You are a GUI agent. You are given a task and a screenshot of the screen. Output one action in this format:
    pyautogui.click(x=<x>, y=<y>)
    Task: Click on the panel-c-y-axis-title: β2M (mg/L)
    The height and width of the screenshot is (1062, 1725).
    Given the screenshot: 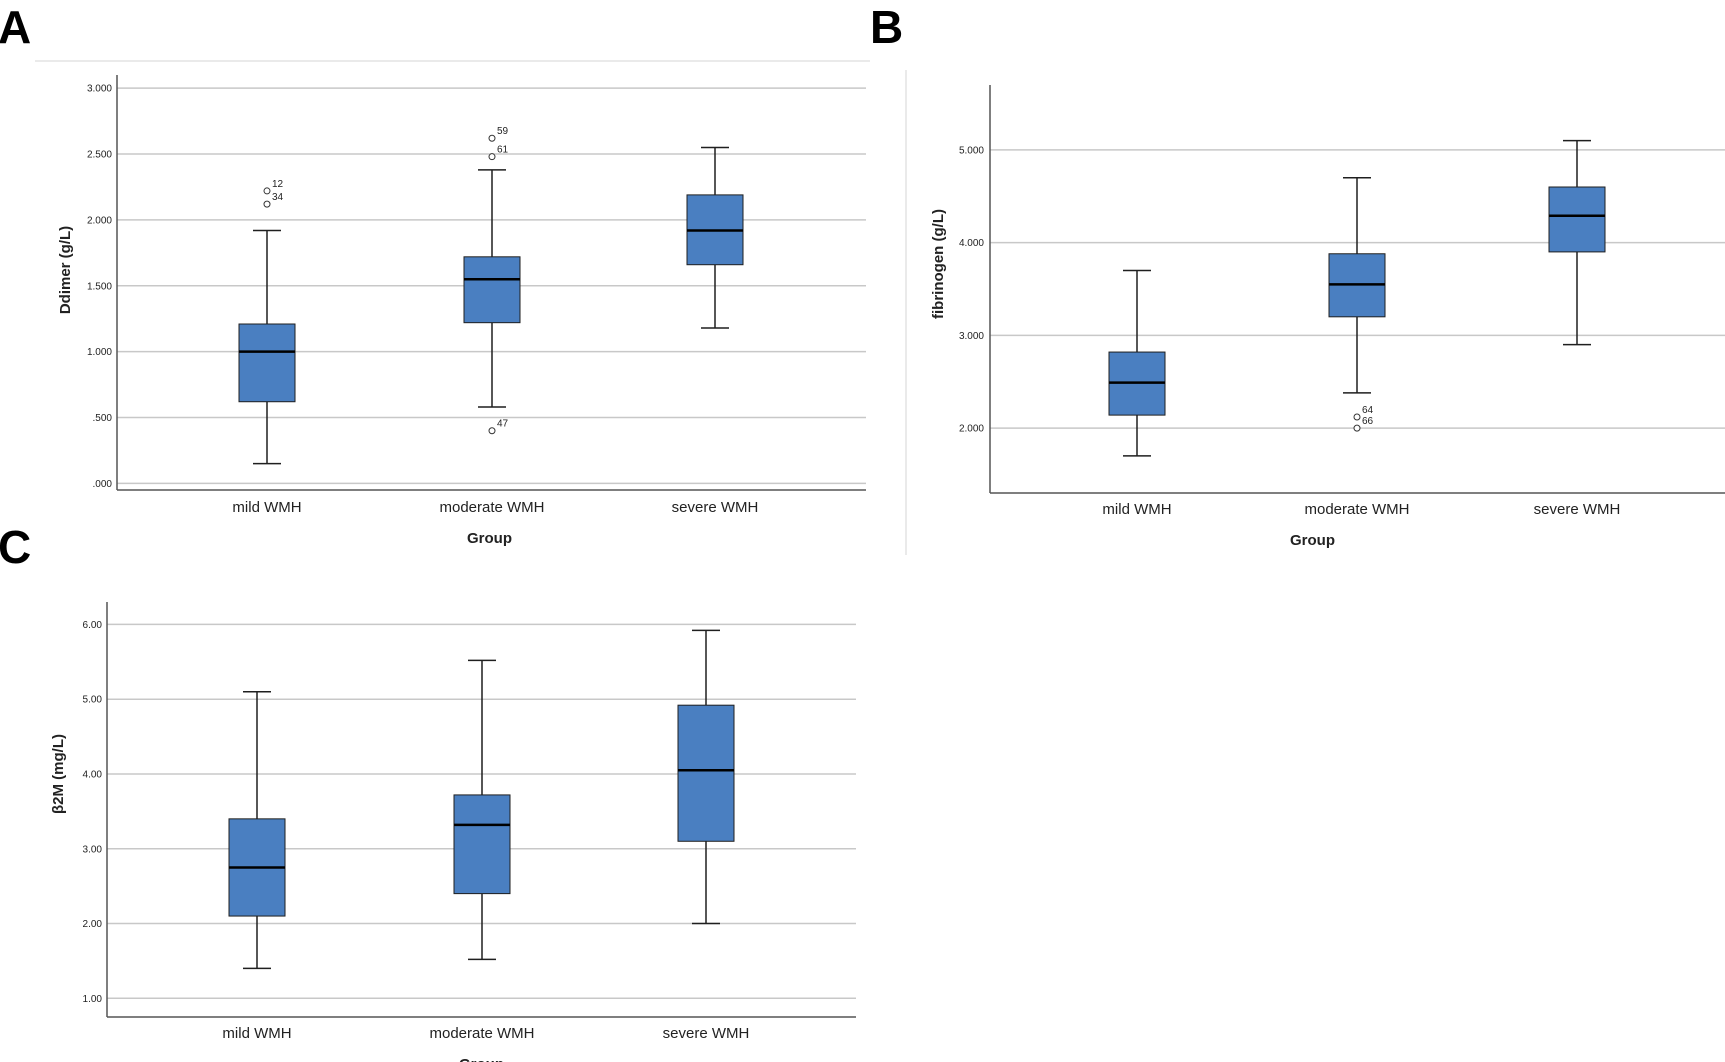 What is the action you would take?
    pyautogui.click(x=58, y=774)
    